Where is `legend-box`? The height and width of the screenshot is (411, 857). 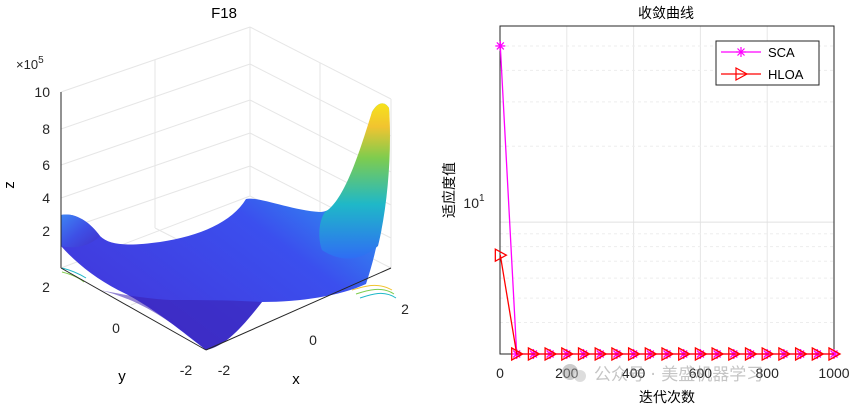
legend-box is located at coordinates (767, 63).